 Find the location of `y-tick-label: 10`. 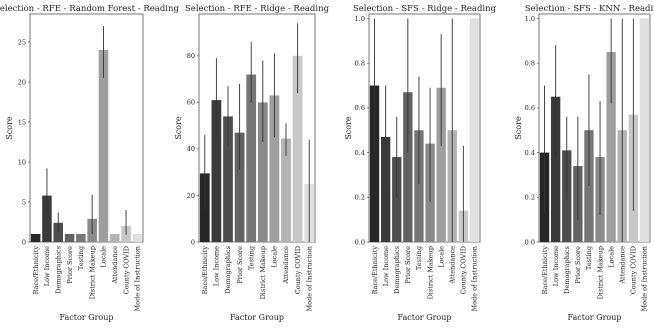

y-tick-label: 10 is located at coordinates (22, 162).